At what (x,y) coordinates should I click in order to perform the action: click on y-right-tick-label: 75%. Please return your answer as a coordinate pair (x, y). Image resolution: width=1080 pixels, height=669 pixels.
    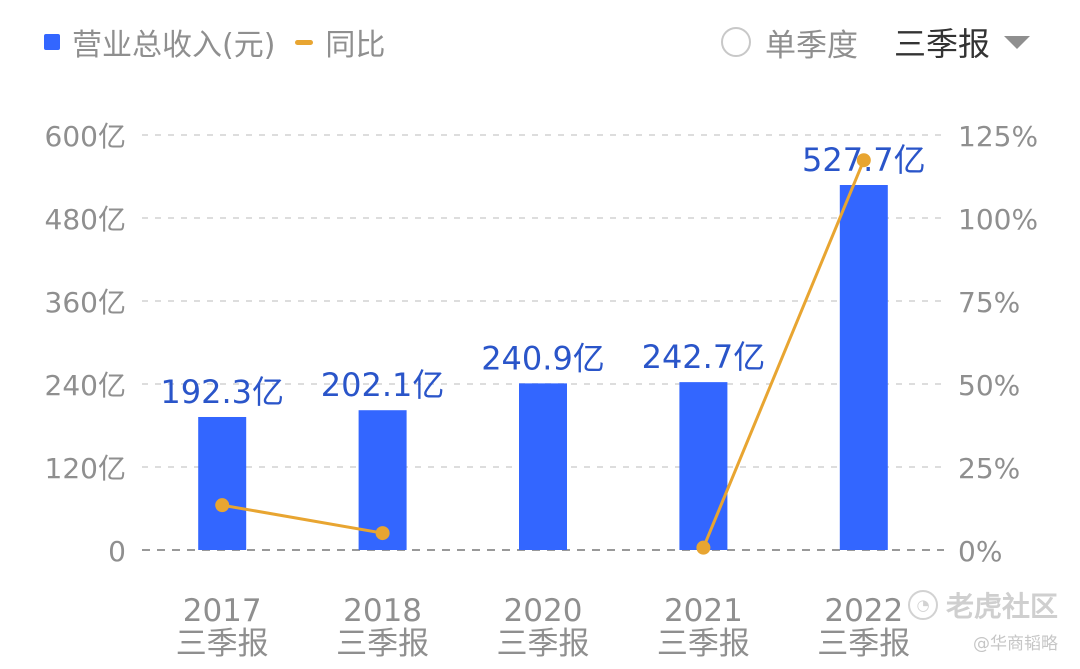
    Looking at the image, I should click on (989, 302).